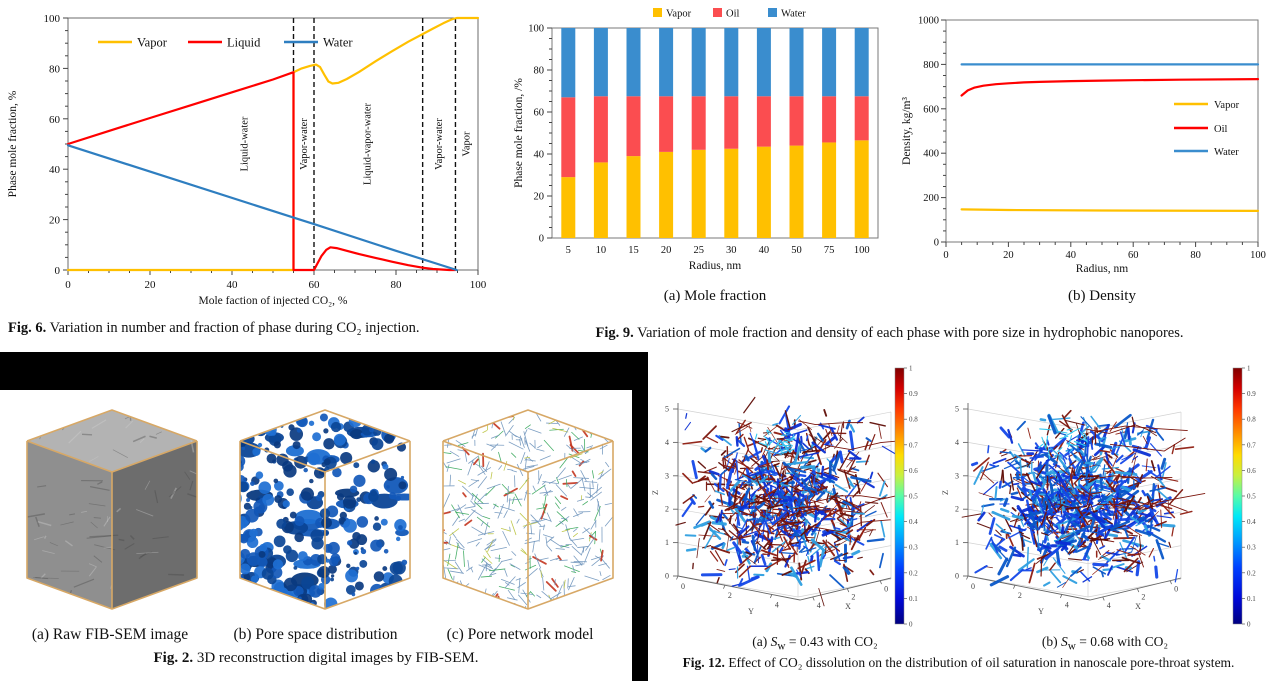 The image size is (1269, 681). I want to click on fig12-caption-number: Fig. 12., so click(703, 662).